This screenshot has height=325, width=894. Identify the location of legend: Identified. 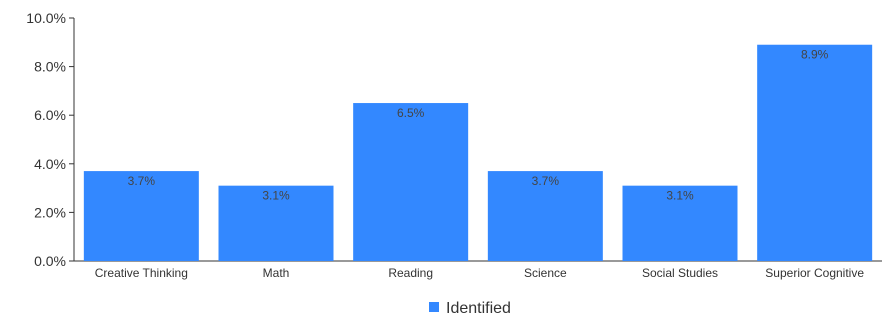
(470, 308).